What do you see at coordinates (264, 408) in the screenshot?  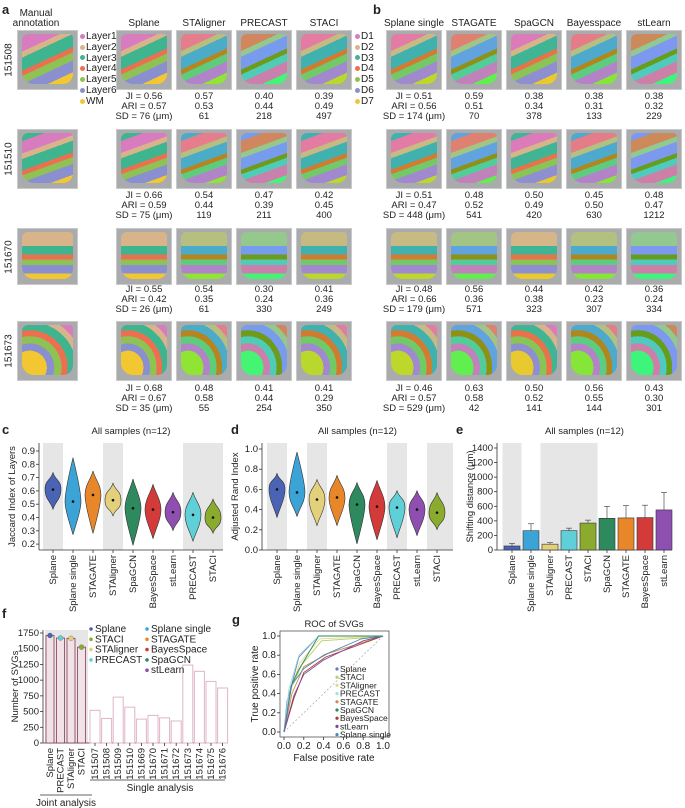 I see `stat-sd: 254` at bounding box center [264, 408].